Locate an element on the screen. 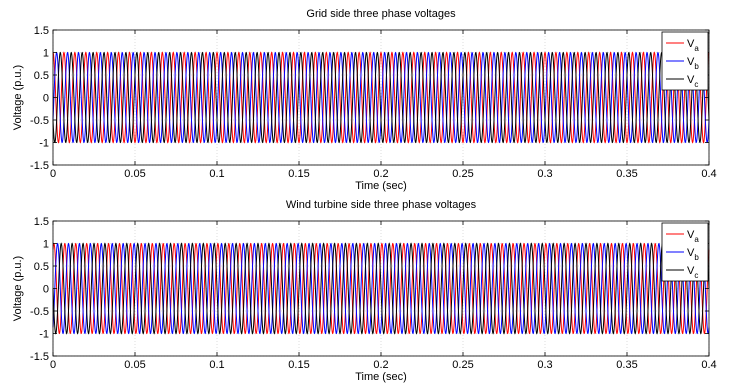 The height and width of the screenshot is (385, 738). chart-title: Grid side three phase voltages is located at coordinates (381, 14).